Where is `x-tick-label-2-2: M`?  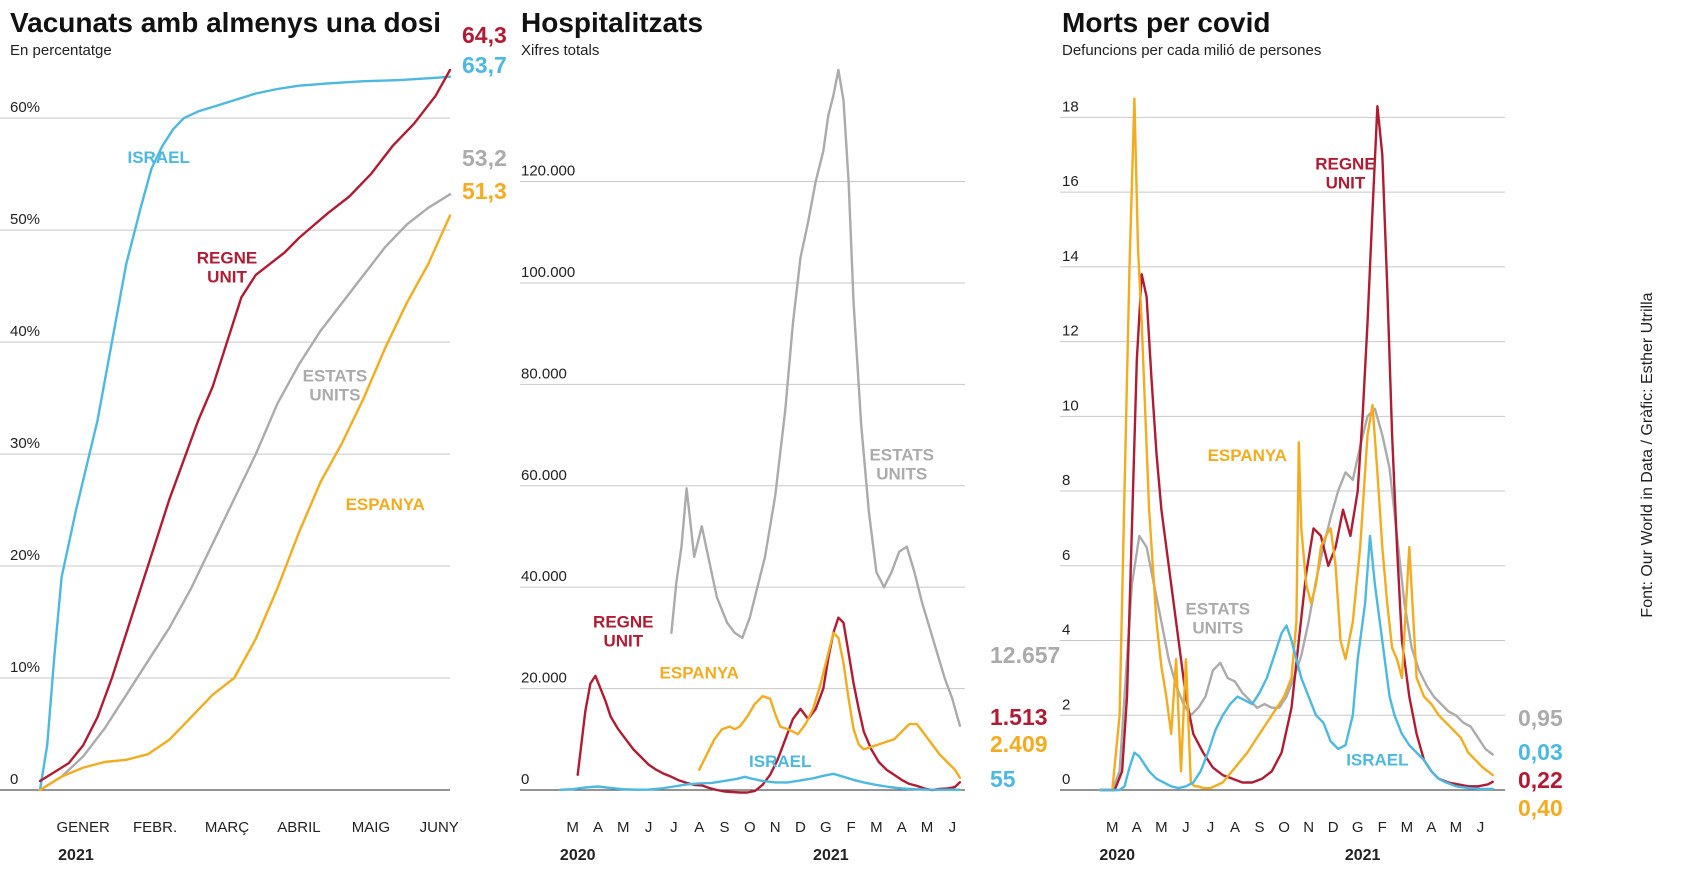
x-tick-label-2-2: M is located at coordinates (1161, 827).